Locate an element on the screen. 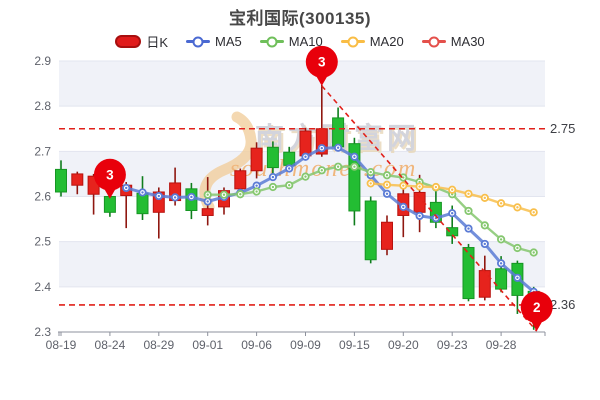  chart-title: 宝利国际(300135) is located at coordinates (300, 18).